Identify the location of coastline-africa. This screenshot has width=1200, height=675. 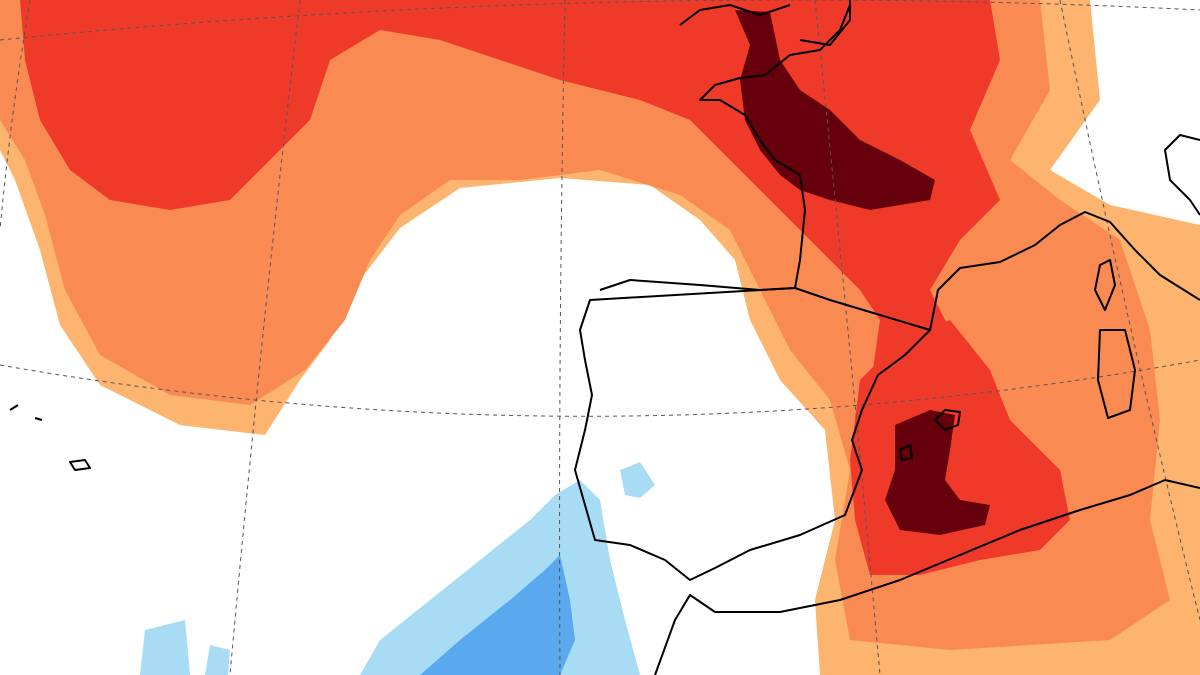
(927, 577).